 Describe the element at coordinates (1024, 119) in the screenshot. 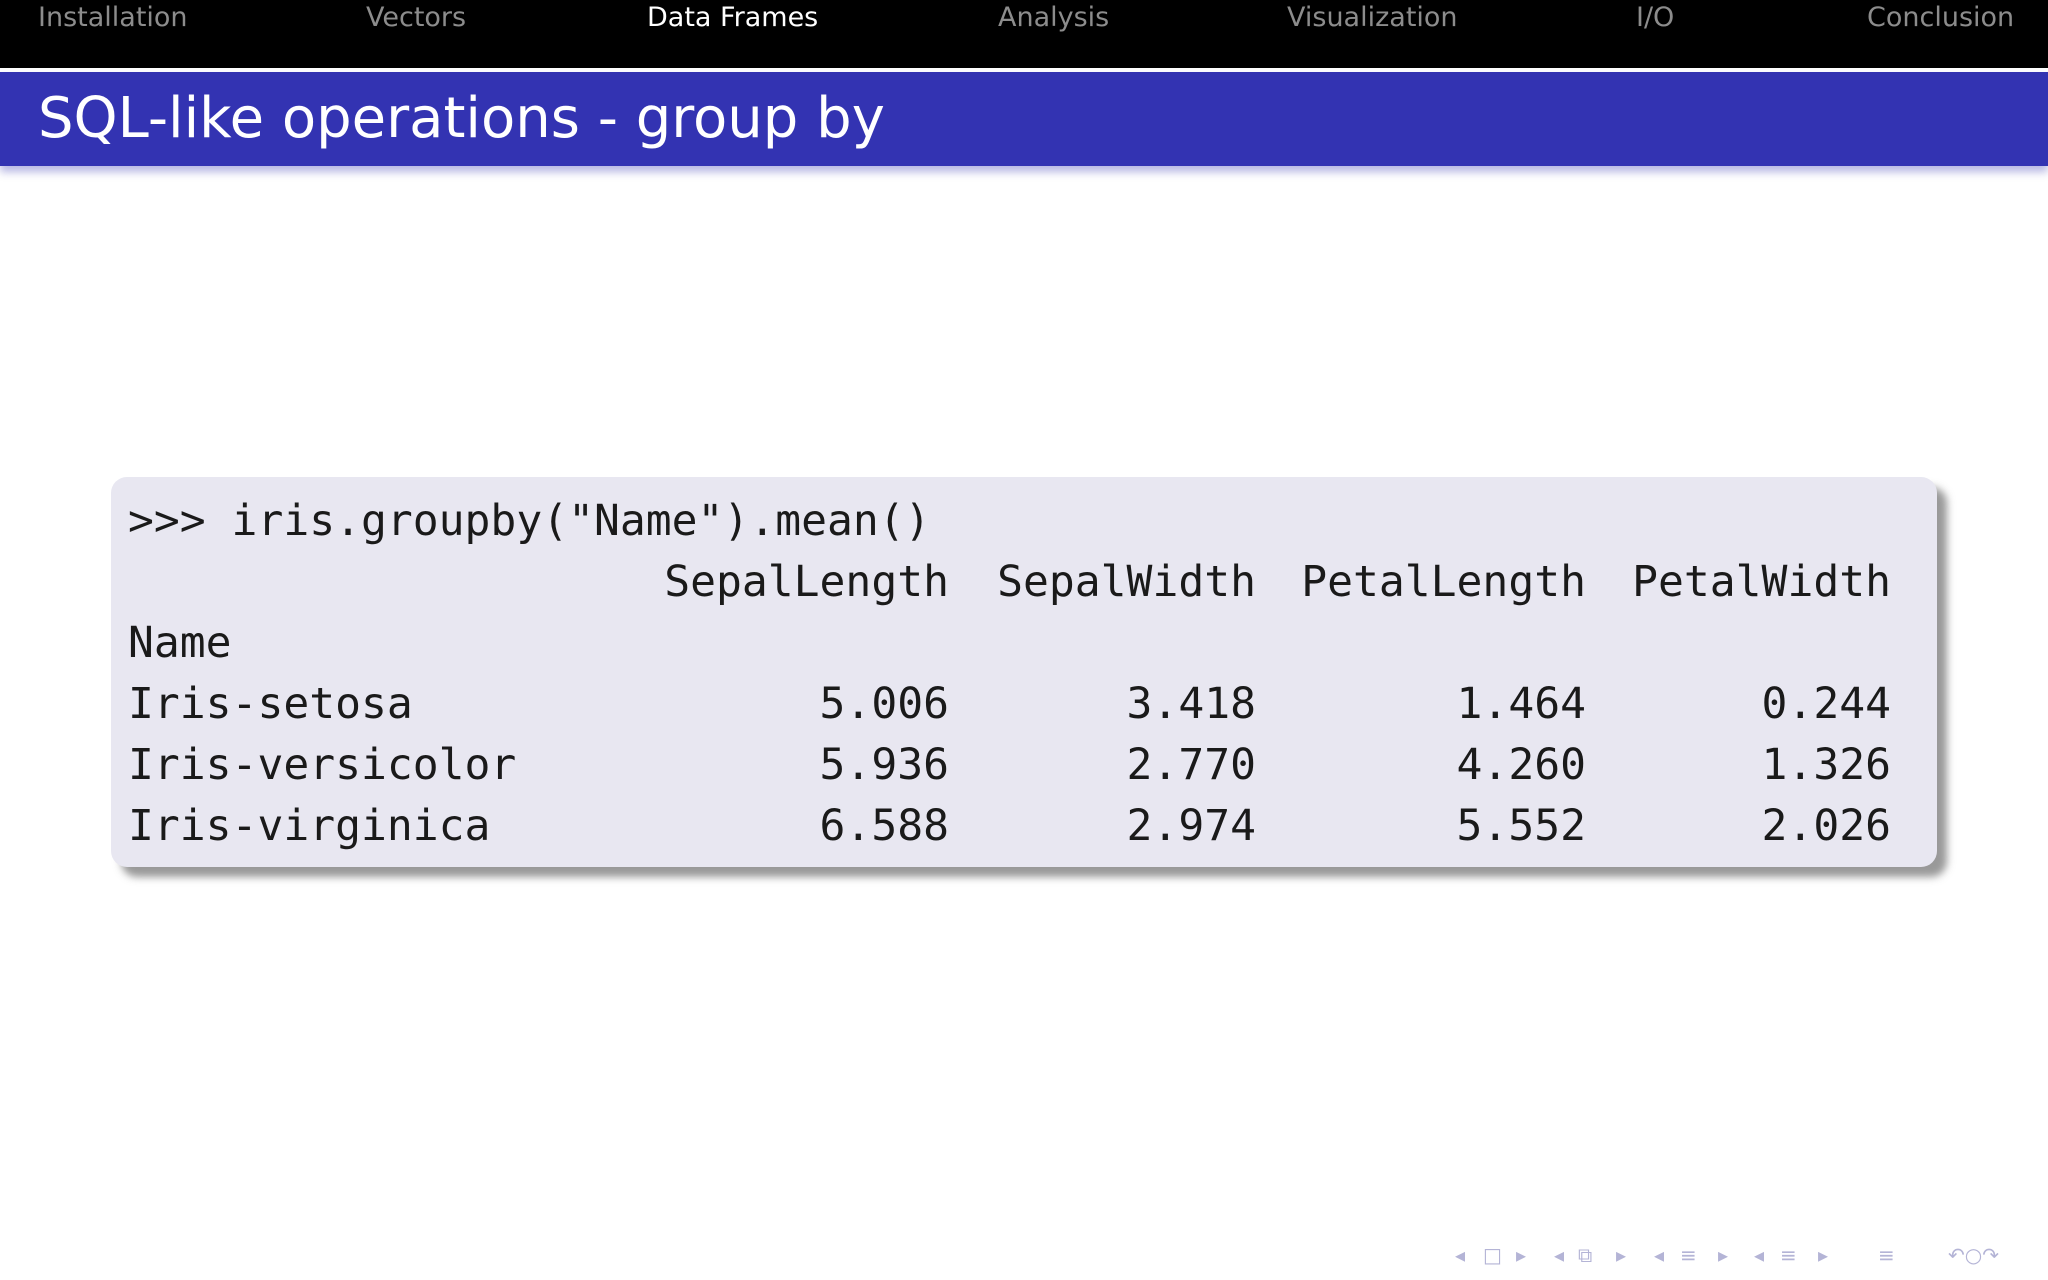

I see `title-bar: SQL-like operations - group by` at that location.